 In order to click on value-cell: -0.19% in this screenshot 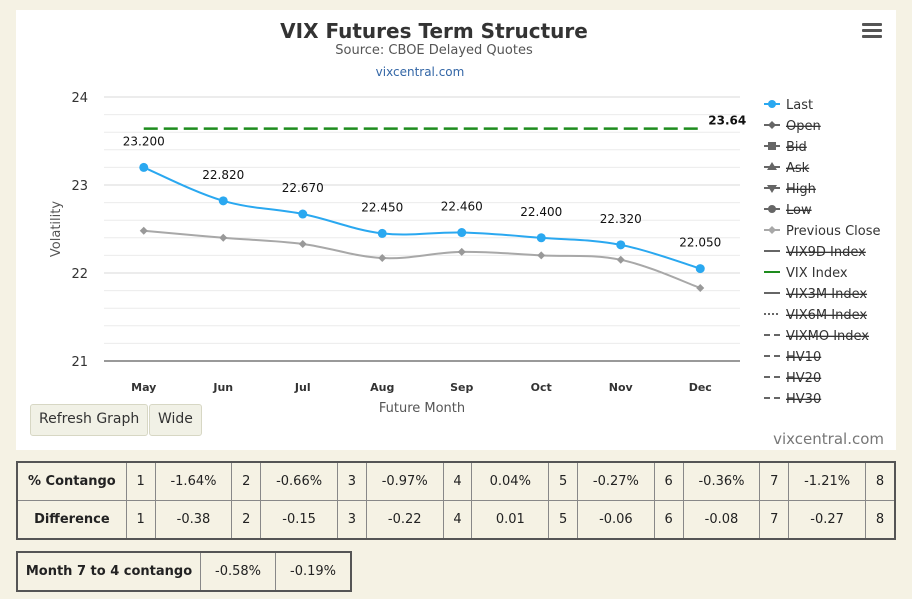, I will do `click(313, 571)`.